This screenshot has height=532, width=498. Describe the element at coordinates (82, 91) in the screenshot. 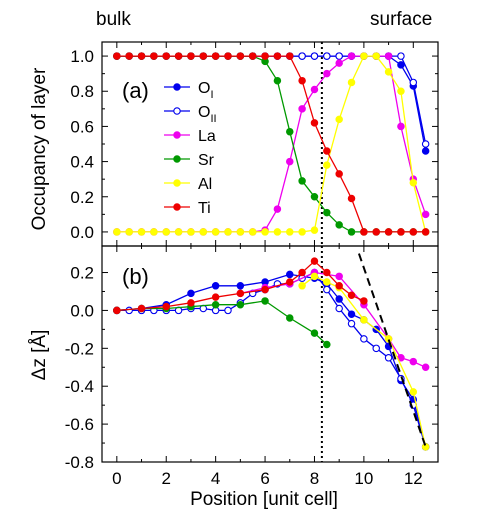

I see `y-tick-label: 0.8` at that location.